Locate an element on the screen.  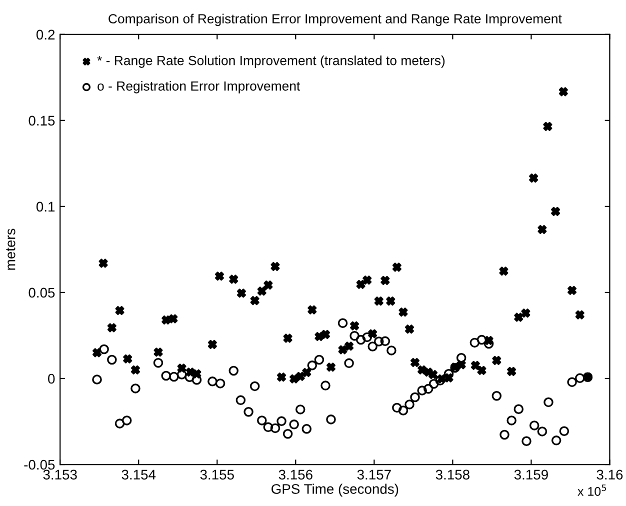
legend-label: * - Range Rate Solution Improvement (translated to meters) is located at coordinates (271, 62).